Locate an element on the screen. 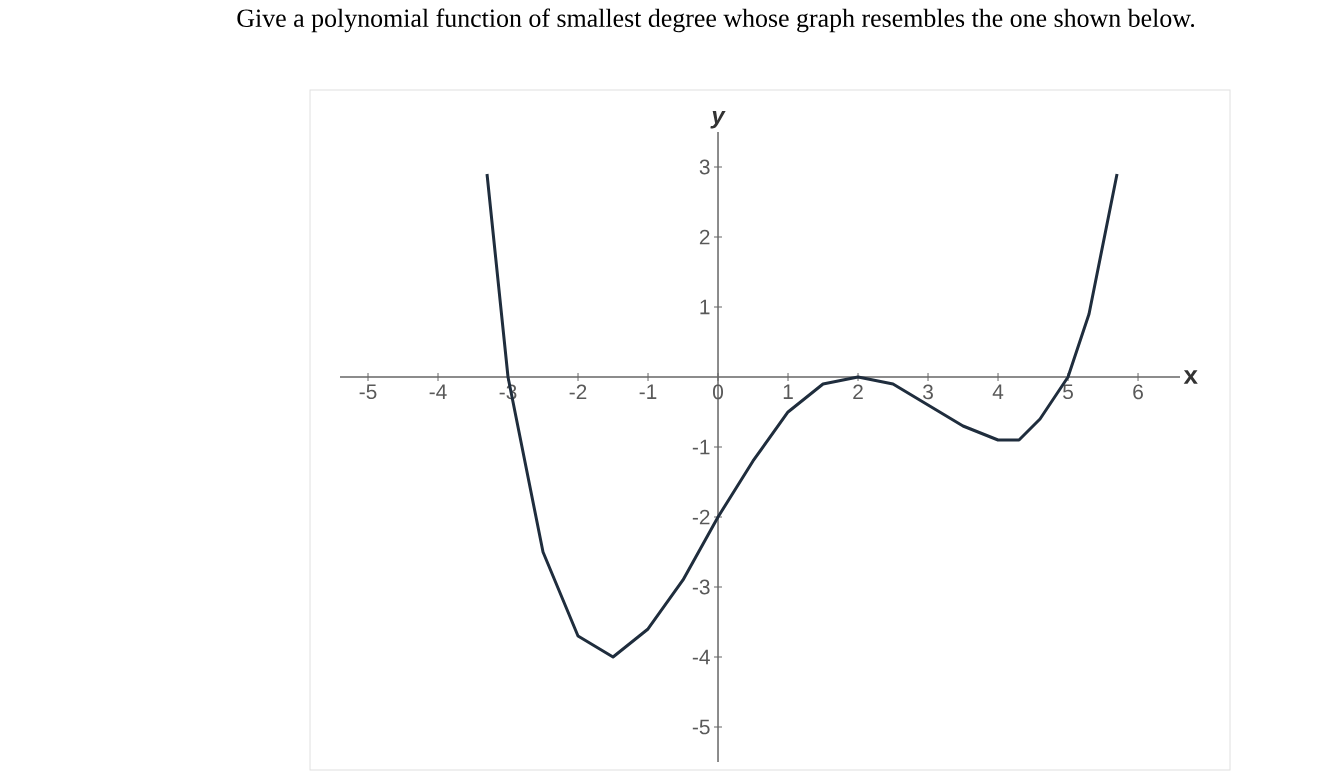 This screenshot has height=780, width=1328. y-tick-label: 2 is located at coordinates (704, 237).